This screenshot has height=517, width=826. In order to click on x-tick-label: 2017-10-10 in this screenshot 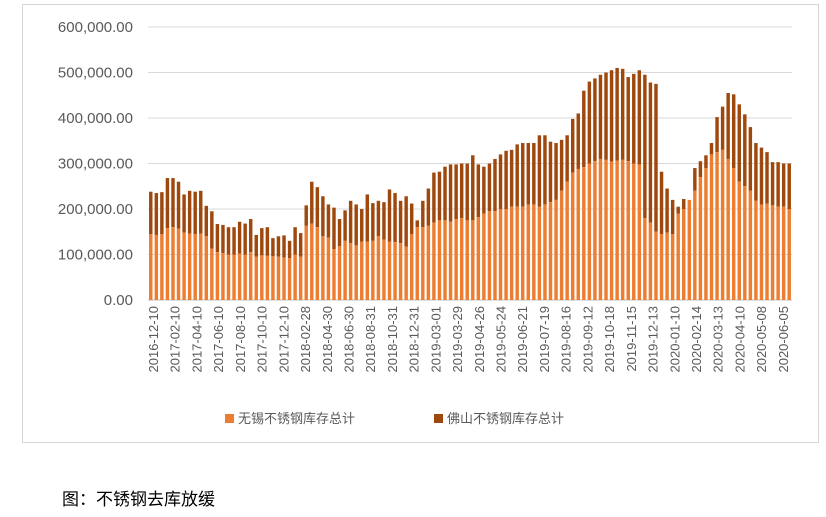, I will do `click(262, 339)`.